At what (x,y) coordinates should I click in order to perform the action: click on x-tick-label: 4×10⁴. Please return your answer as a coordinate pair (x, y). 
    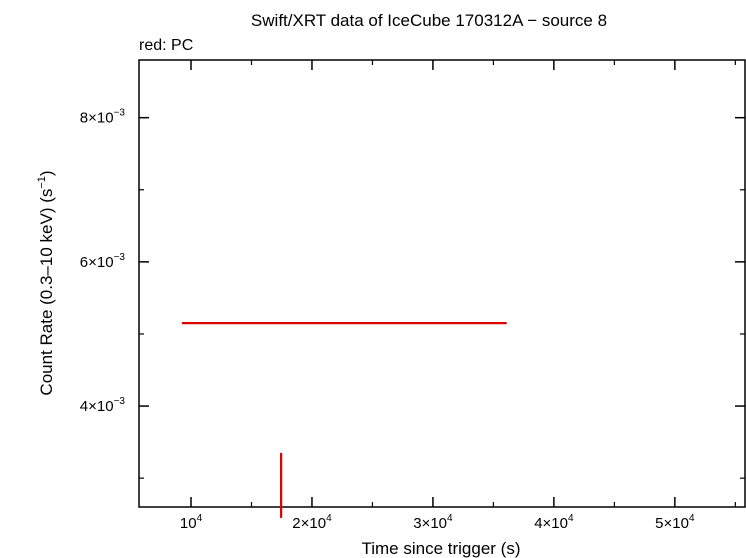
    Looking at the image, I should click on (554, 522).